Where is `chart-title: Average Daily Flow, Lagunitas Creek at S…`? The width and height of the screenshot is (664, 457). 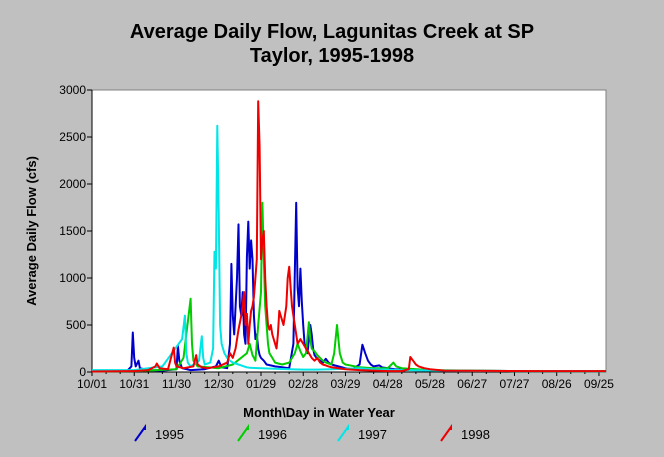
chart-title: Average Daily Flow, Lagunitas Creek at S… is located at coordinates (332, 44).